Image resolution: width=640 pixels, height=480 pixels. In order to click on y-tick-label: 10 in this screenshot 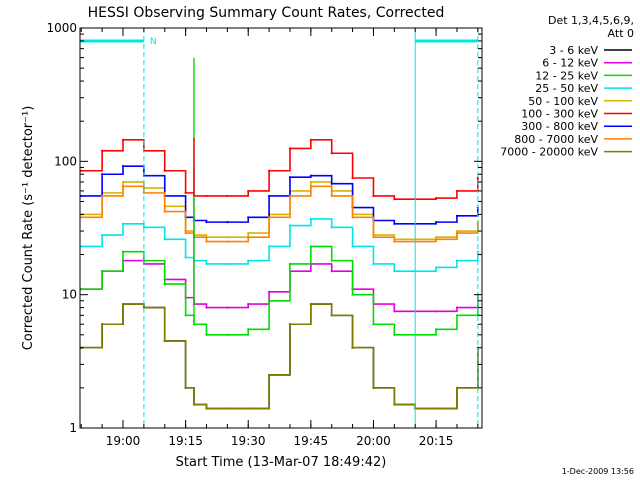, I will do `click(69, 295)`.